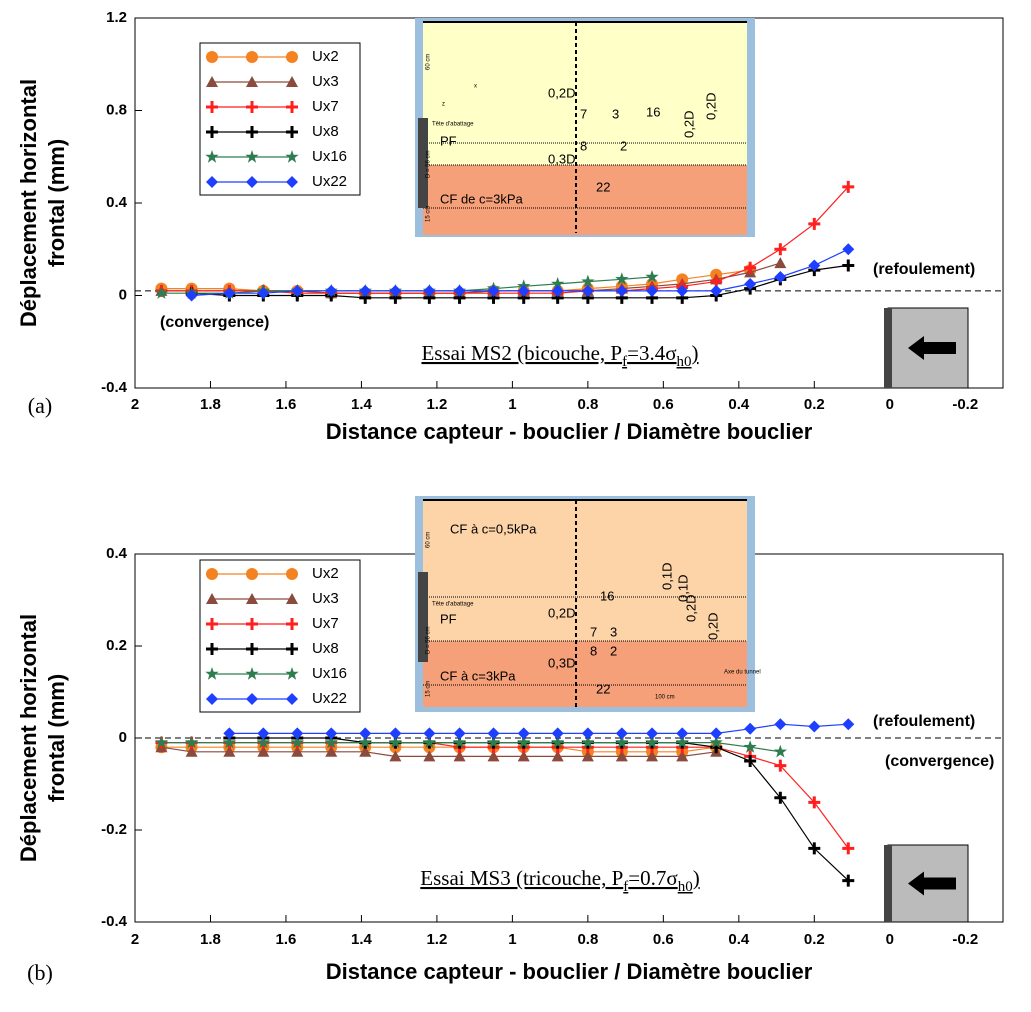 The height and width of the screenshot is (1012, 1031). Describe the element at coordinates (663, 404) in the screenshot. I see `x-tick-label: 0.6` at that location.